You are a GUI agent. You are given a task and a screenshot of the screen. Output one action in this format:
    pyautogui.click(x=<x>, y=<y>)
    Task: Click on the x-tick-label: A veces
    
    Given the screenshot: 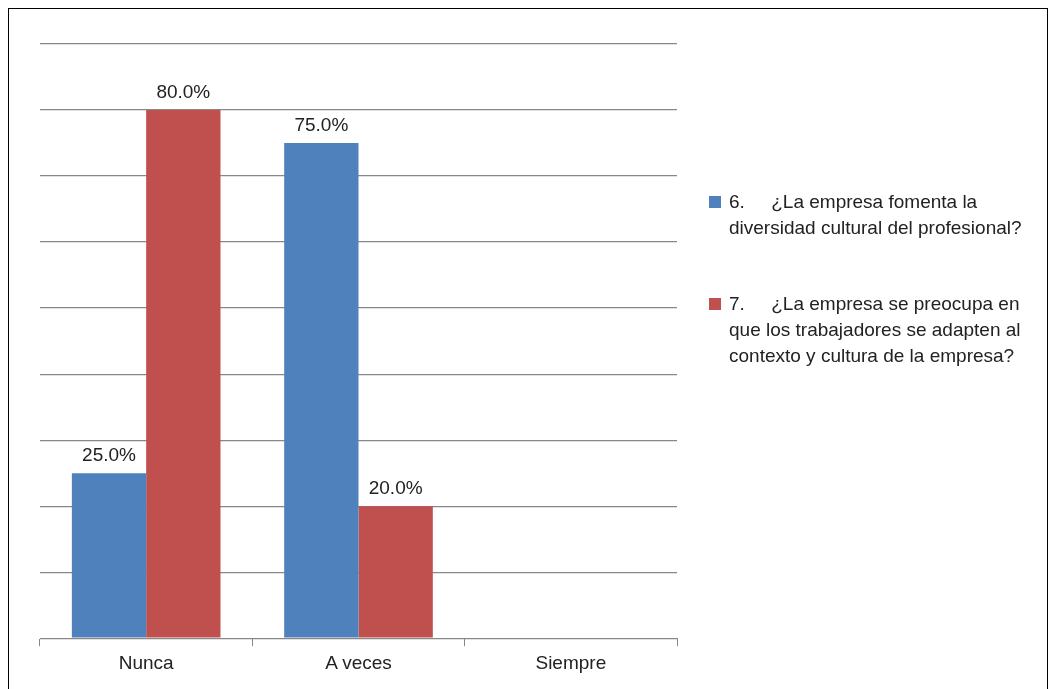 What is the action you would take?
    pyautogui.click(x=358, y=662)
    